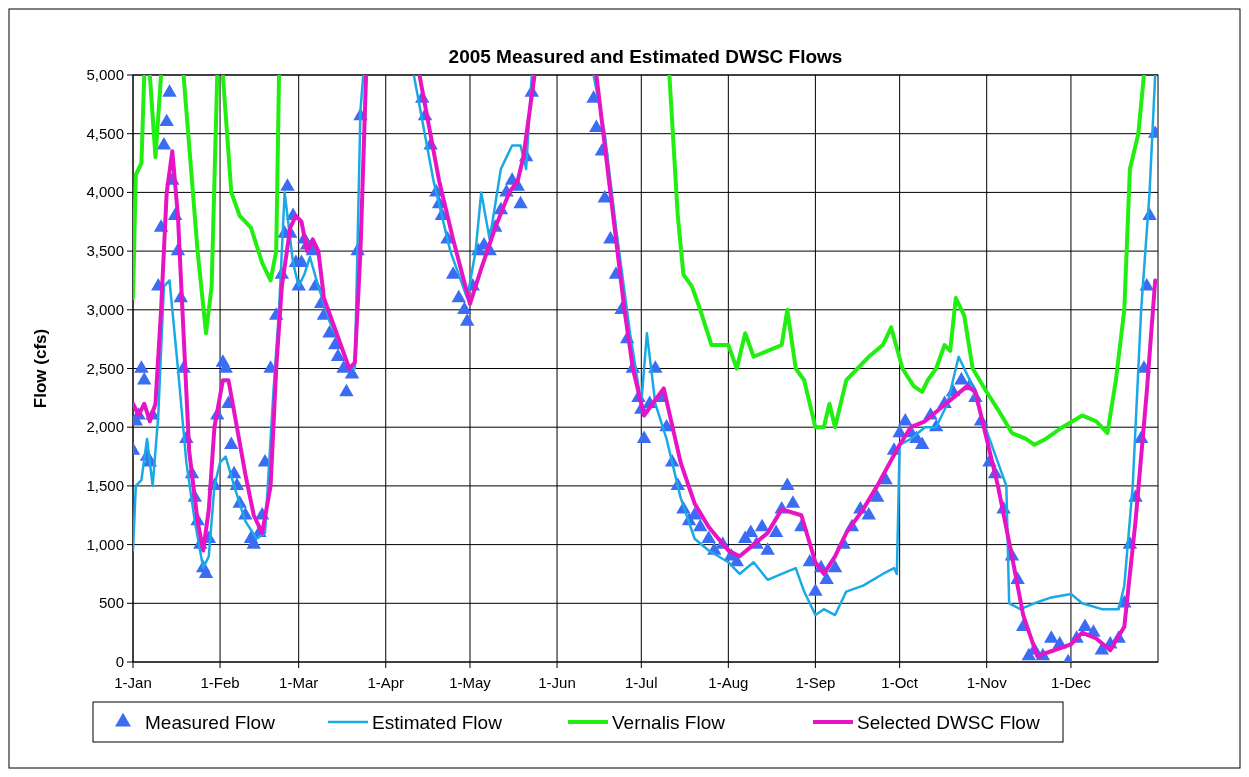 Image resolution: width=1249 pixels, height=777 pixels. I want to click on legend-label: Vernalis Flow, so click(669, 722).